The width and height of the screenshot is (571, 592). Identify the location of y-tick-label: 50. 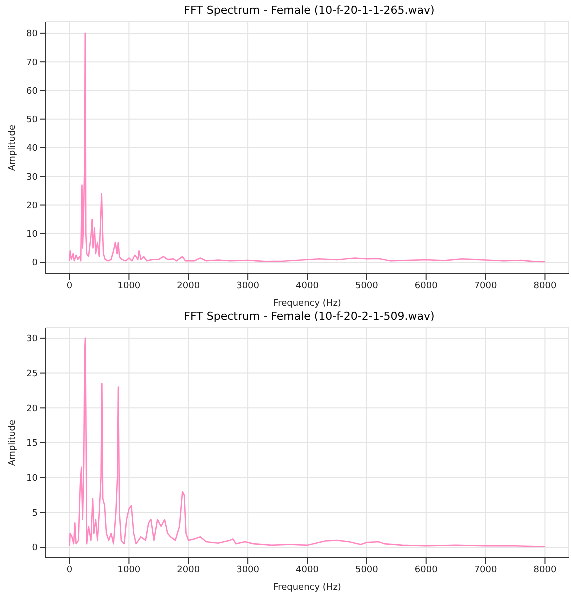
(32, 121).